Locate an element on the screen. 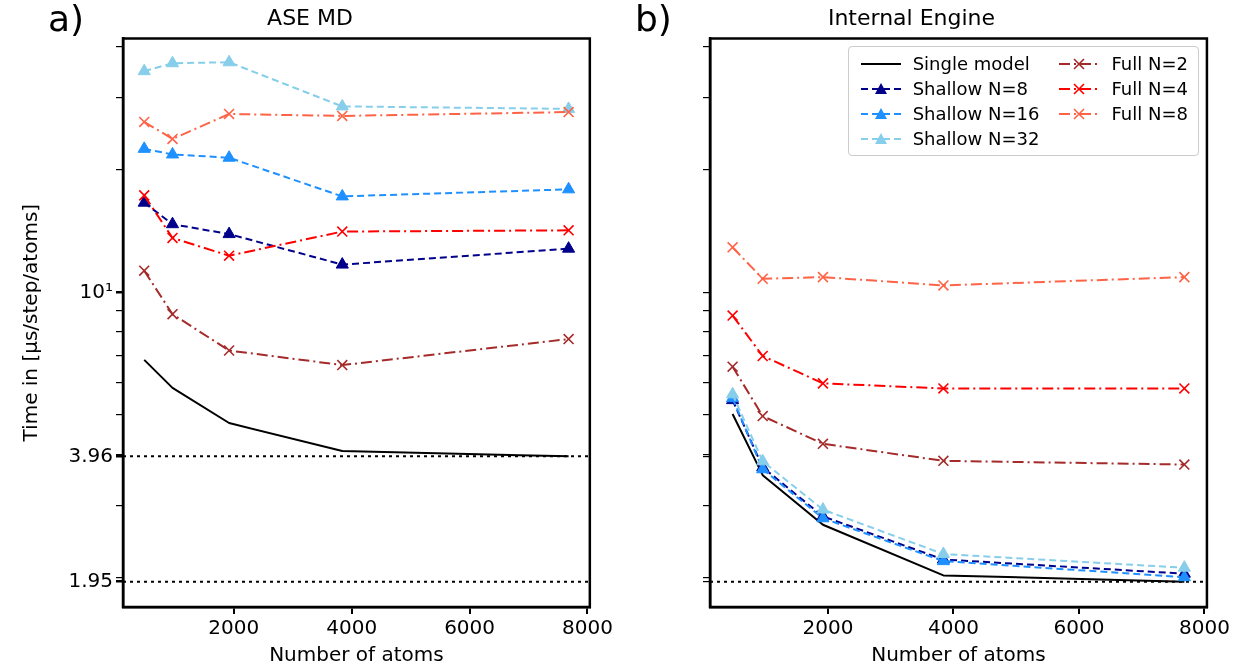 The height and width of the screenshot is (668, 1233). chart-title: ASE MD is located at coordinates (310, 17).